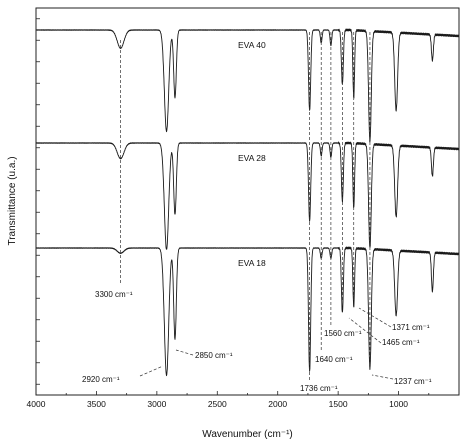 The height and width of the screenshot is (443, 468). Describe the element at coordinates (96, 404) in the screenshot. I see `x-tick-label: 3500` at that location.